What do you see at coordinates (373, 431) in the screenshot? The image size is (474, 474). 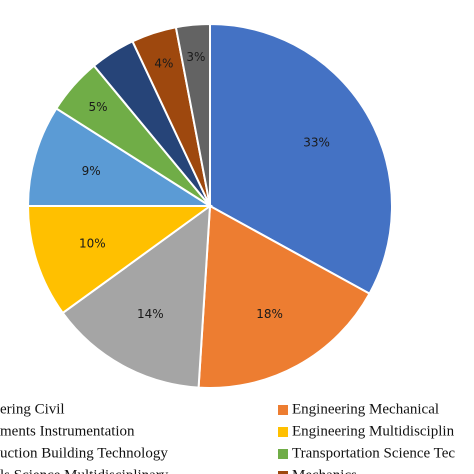 I see `legend-label: Engineering Multidisciplin` at bounding box center [373, 431].